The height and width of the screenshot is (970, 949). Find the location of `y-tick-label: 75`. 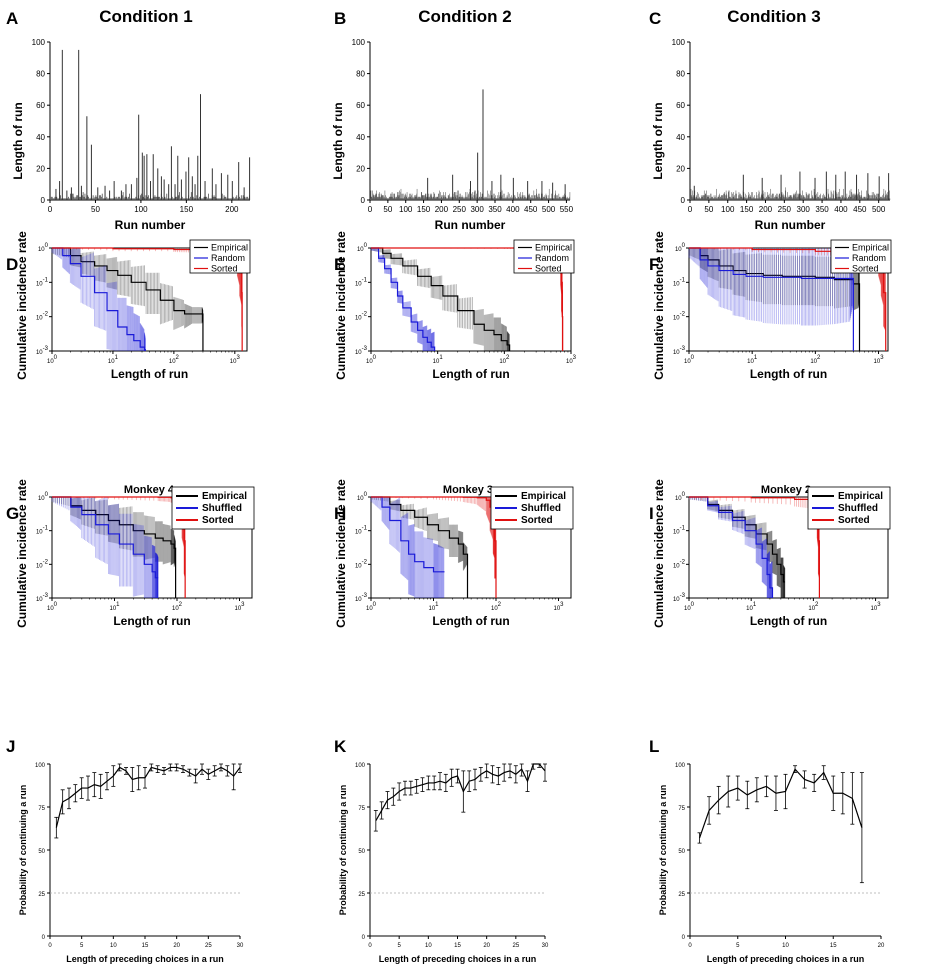

y-tick-label: 75 is located at coordinates (361, 809).